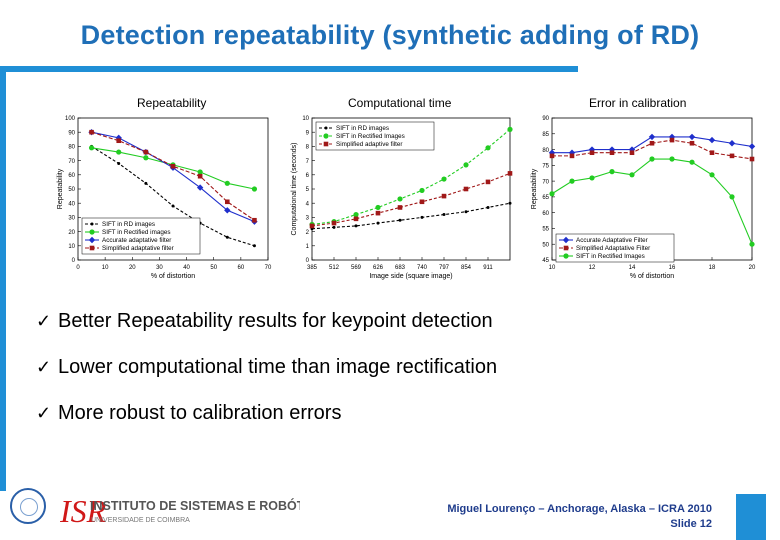 The image size is (780, 540). Describe the element at coordinates (83, 511) in the screenshot. I see `isr-logo-mark: ISR` at that location.